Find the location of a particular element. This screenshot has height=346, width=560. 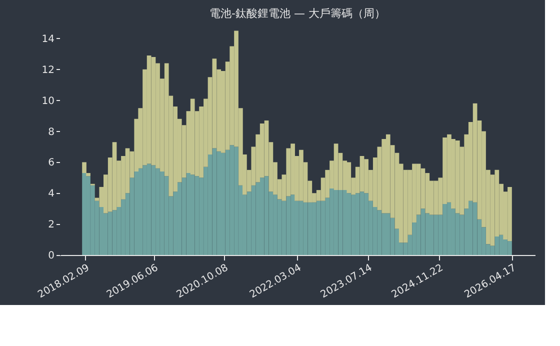

y-tick-label: 10 is located at coordinates (48, 101).